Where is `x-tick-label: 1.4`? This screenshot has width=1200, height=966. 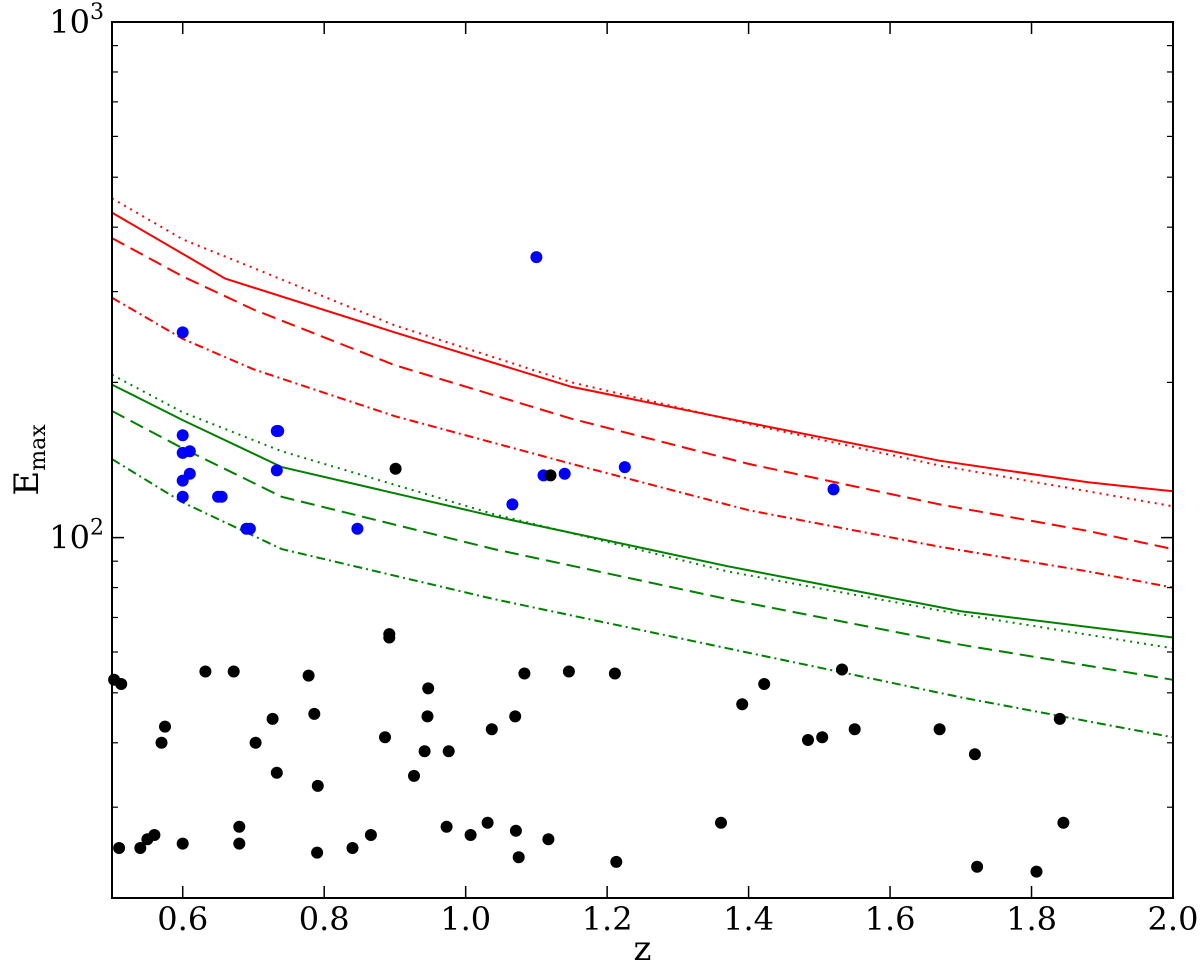
x-tick-label: 1.4 is located at coordinates (748, 919).